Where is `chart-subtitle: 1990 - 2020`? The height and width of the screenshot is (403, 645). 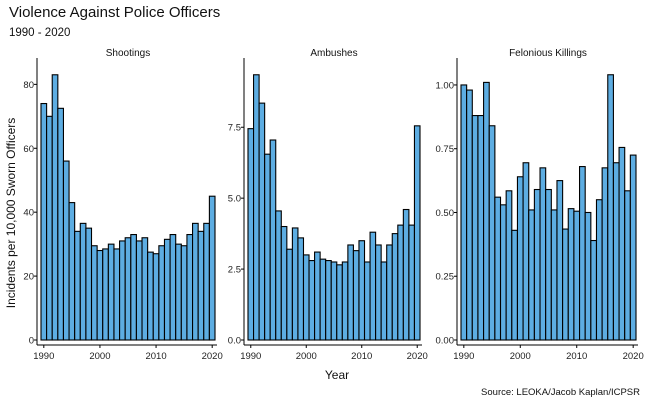 chart-subtitle: 1990 - 2020 is located at coordinates (39, 33).